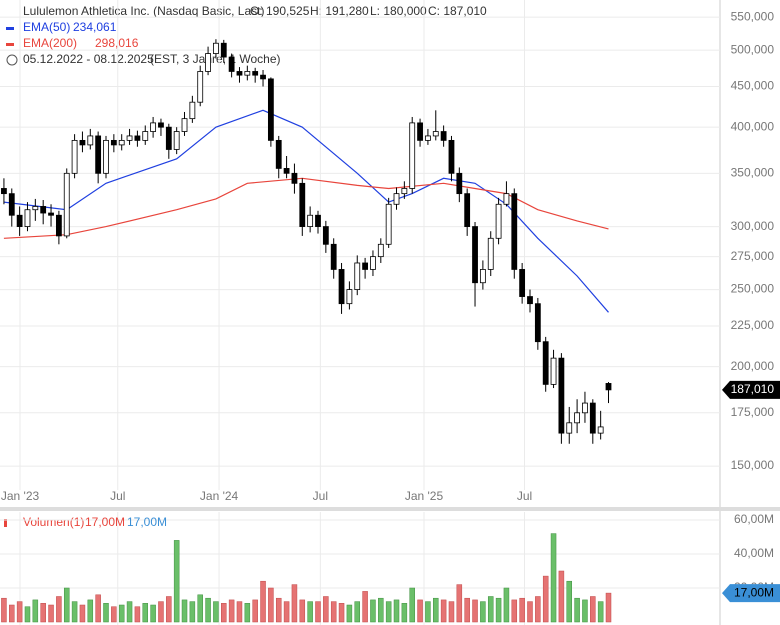 This screenshot has height=625, width=780. Describe the element at coordinates (754, 519) in the screenshot. I see `y-tick-label: 60,00M` at that location.